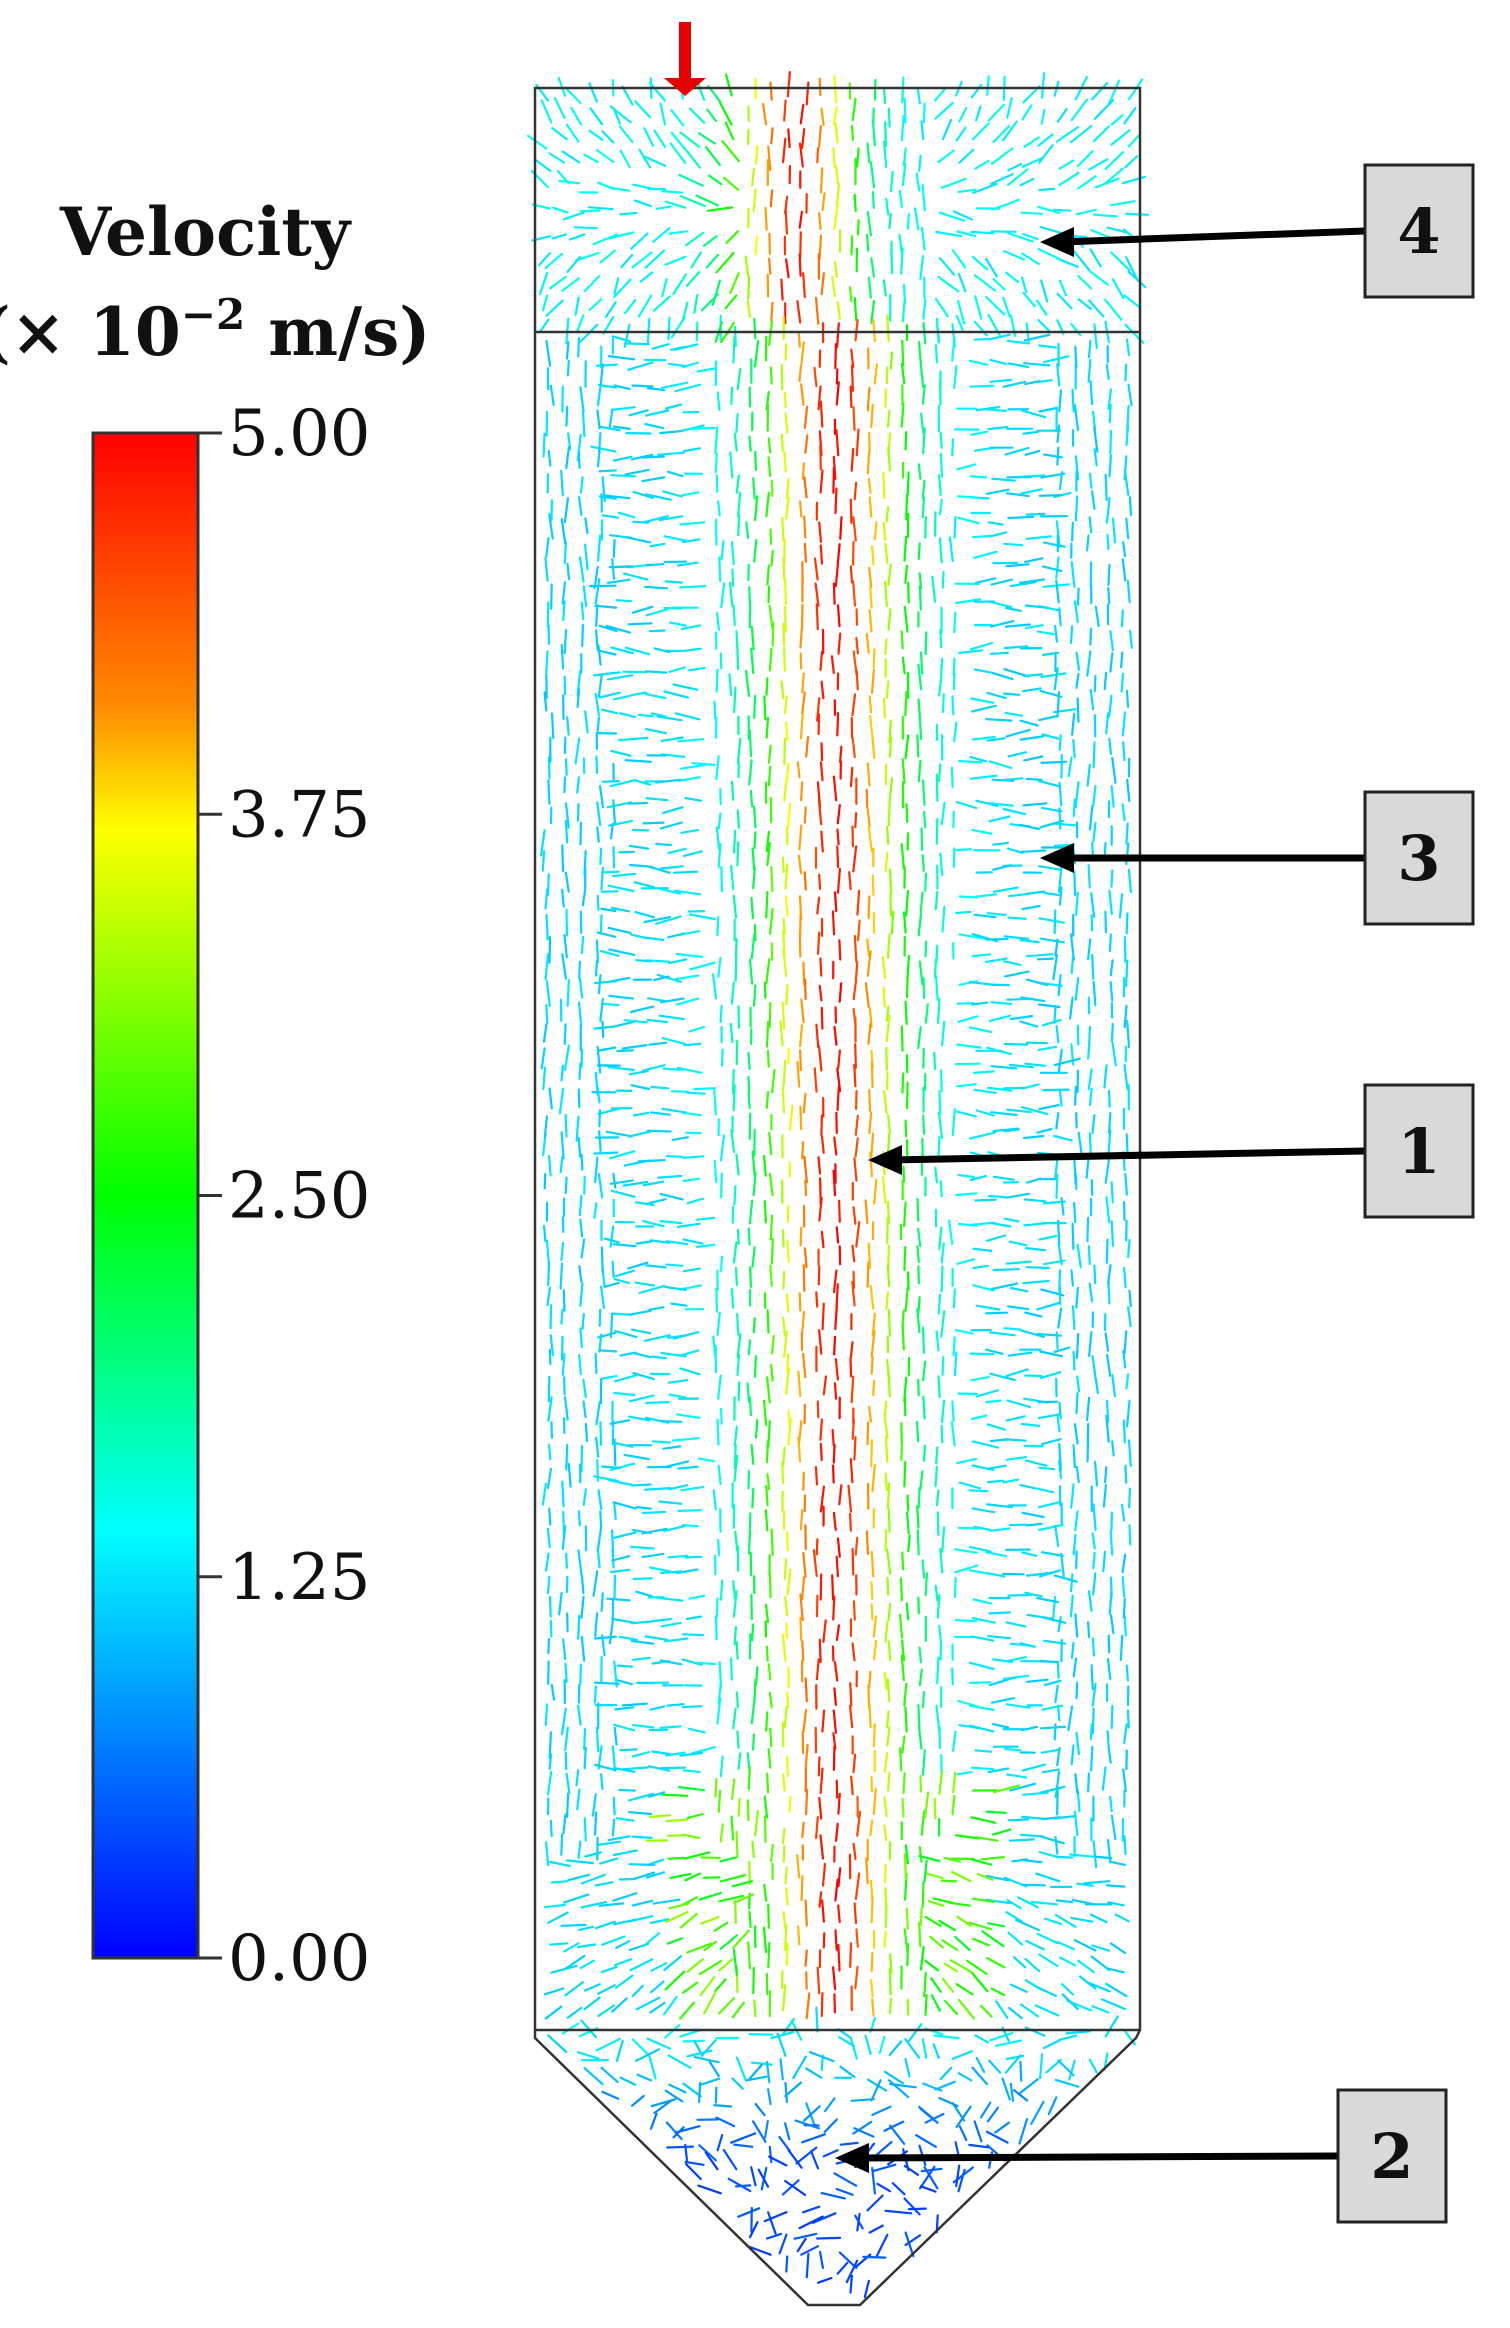 Image resolution: width=1510 pixels, height=2328 pixels. I want to click on callout-label: 2, so click(1391, 2156).